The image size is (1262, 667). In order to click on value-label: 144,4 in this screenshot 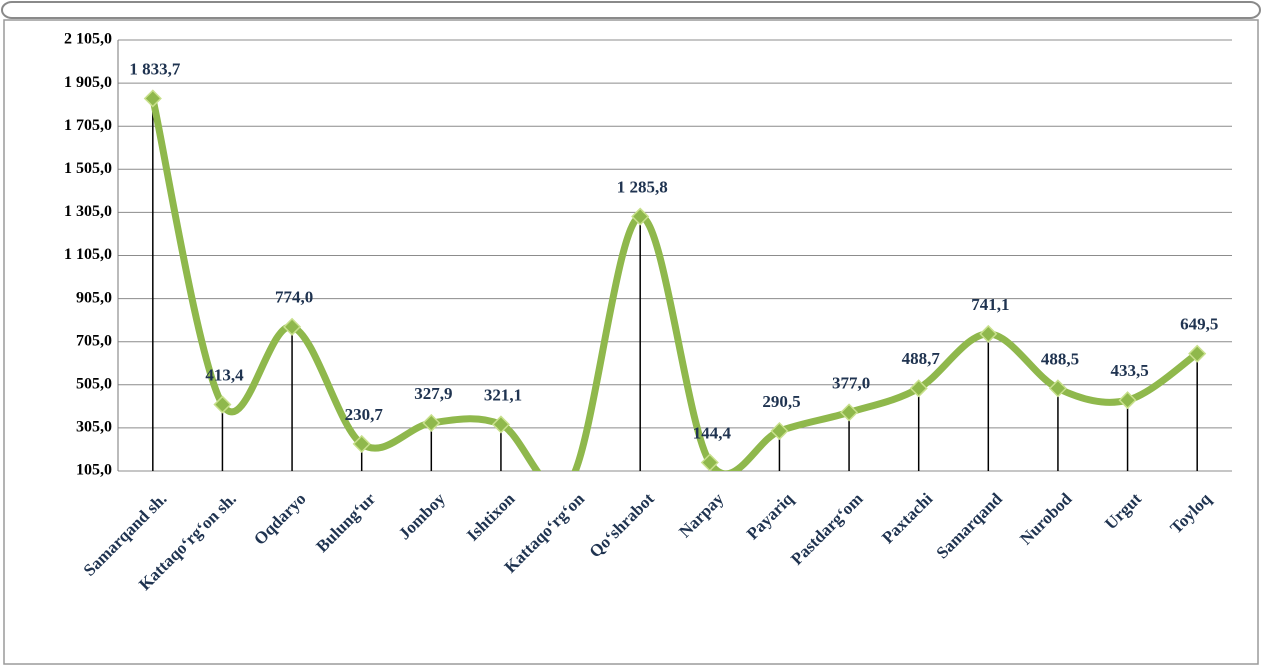, I will do `click(712, 432)`.